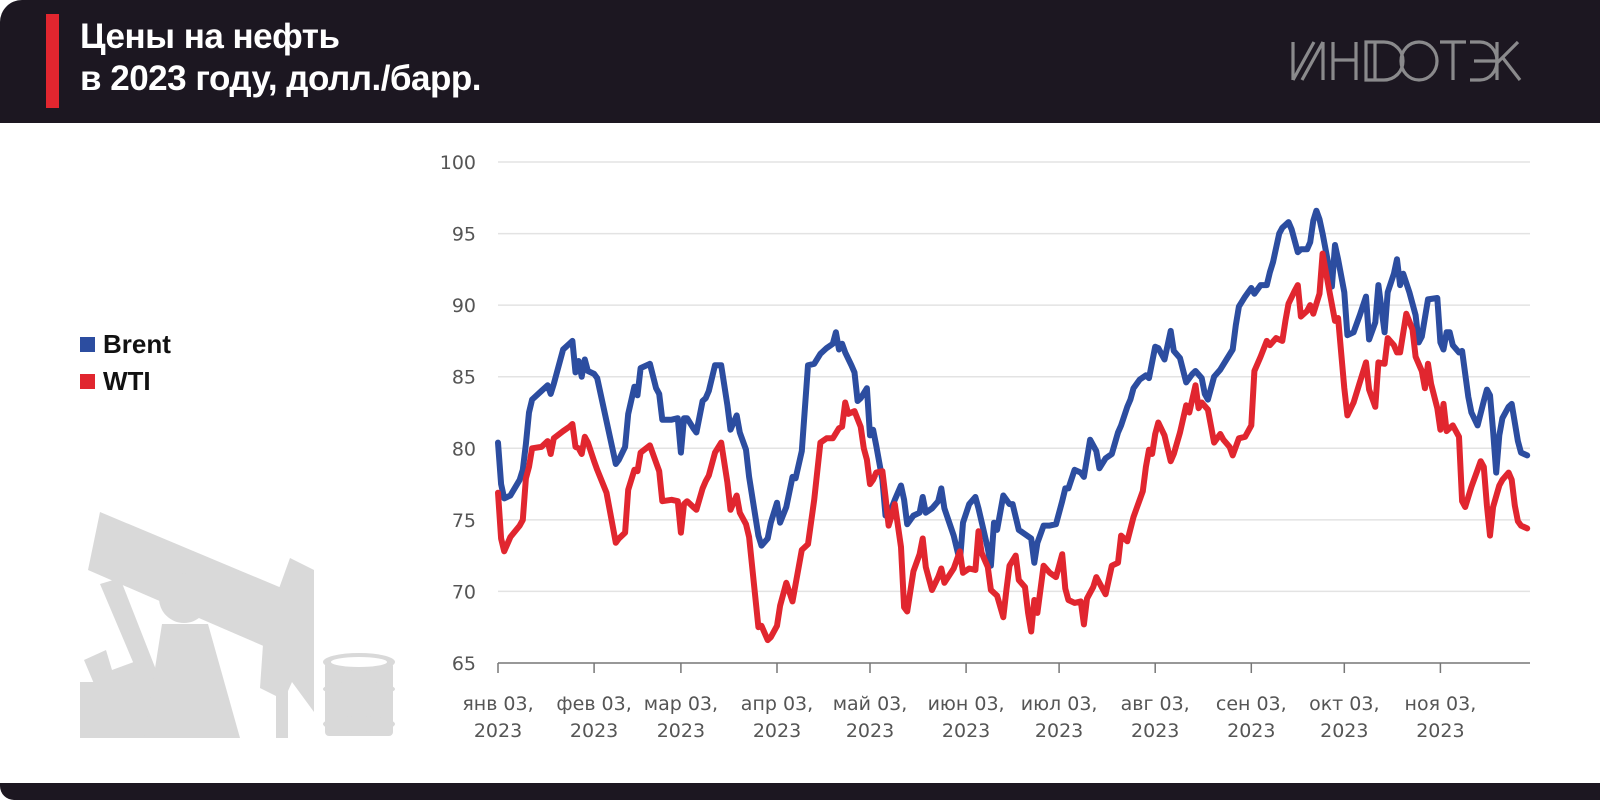 The height and width of the screenshot is (800, 1600). What do you see at coordinates (870, 704) in the screenshot?
I see `x-tick-label: май 03,` at bounding box center [870, 704].